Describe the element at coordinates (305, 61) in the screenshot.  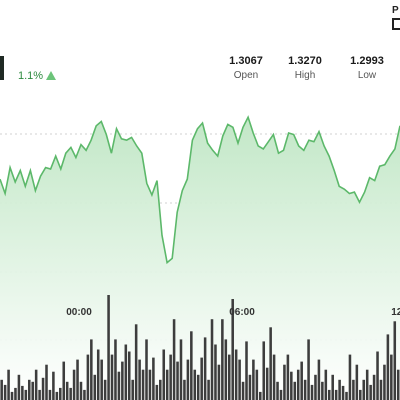
I see `high-value: 1.3270` at that location.